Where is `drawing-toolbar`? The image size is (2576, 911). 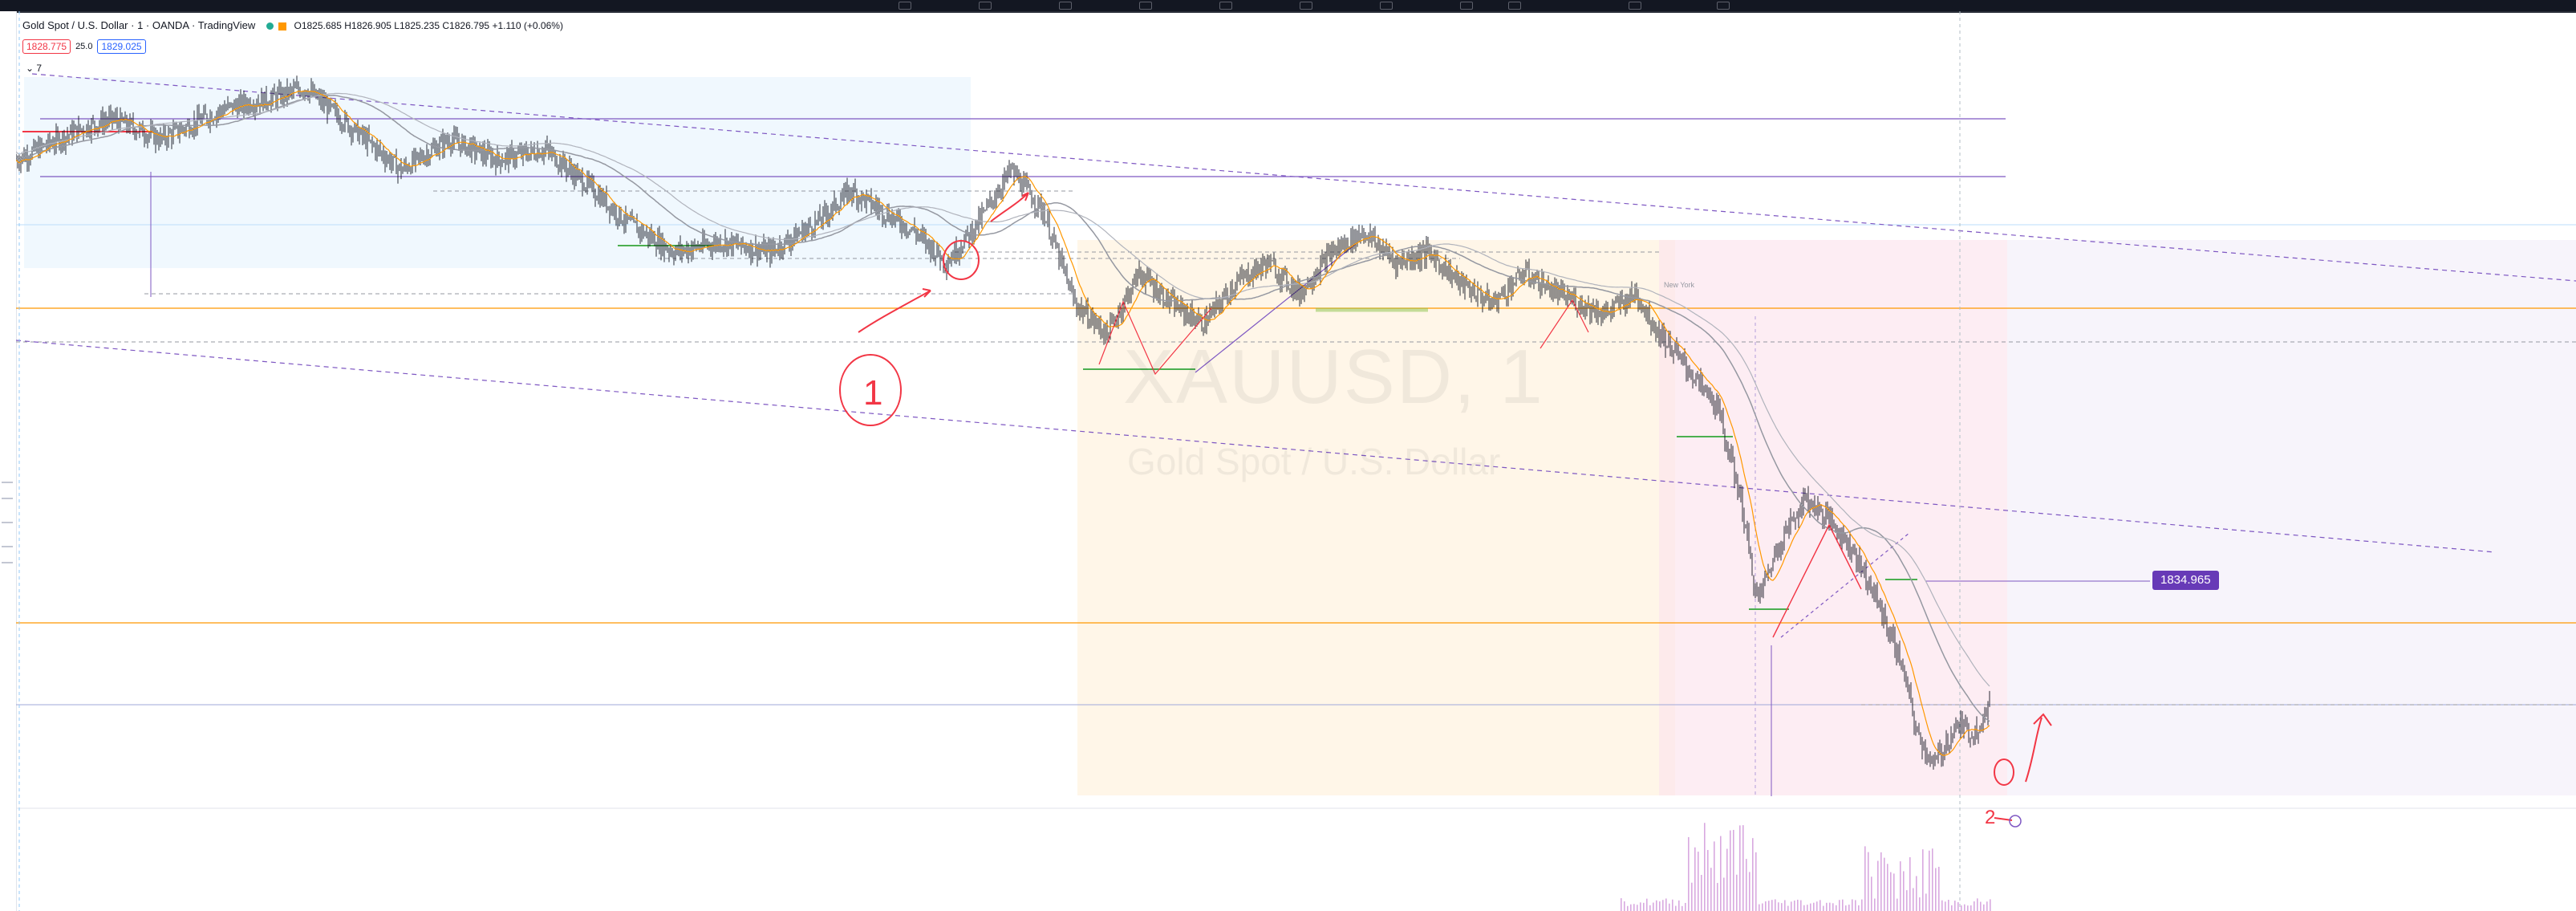 drawing-toolbar is located at coordinates (8, 461).